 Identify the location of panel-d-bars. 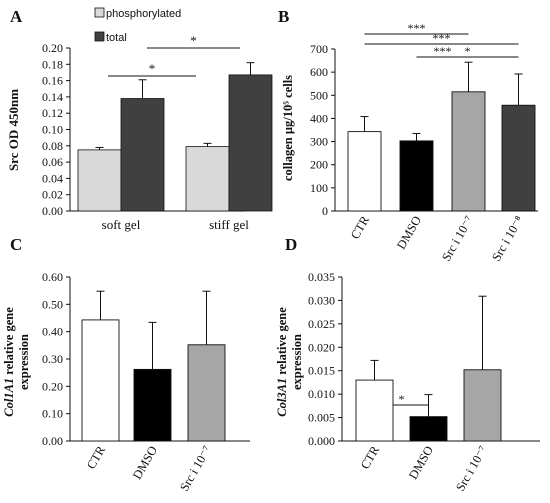
(428, 368).